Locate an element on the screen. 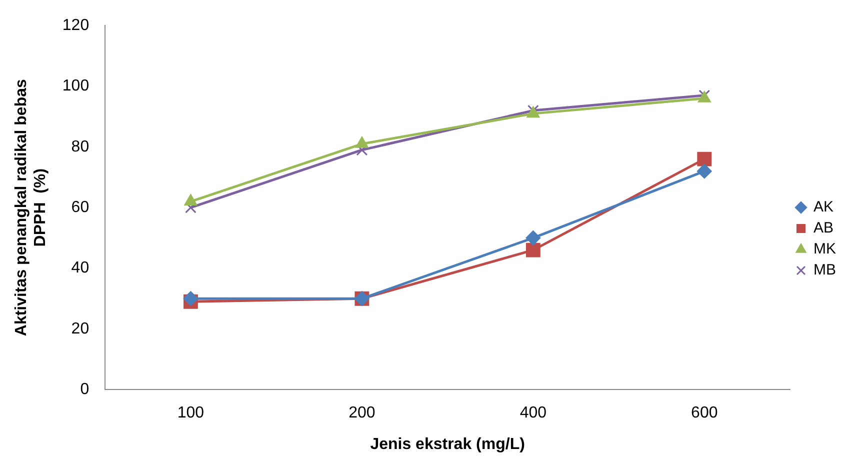 Image resolution: width=864 pixels, height=466 pixels. y-tick-label: 0 is located at coordinates (85, 389).